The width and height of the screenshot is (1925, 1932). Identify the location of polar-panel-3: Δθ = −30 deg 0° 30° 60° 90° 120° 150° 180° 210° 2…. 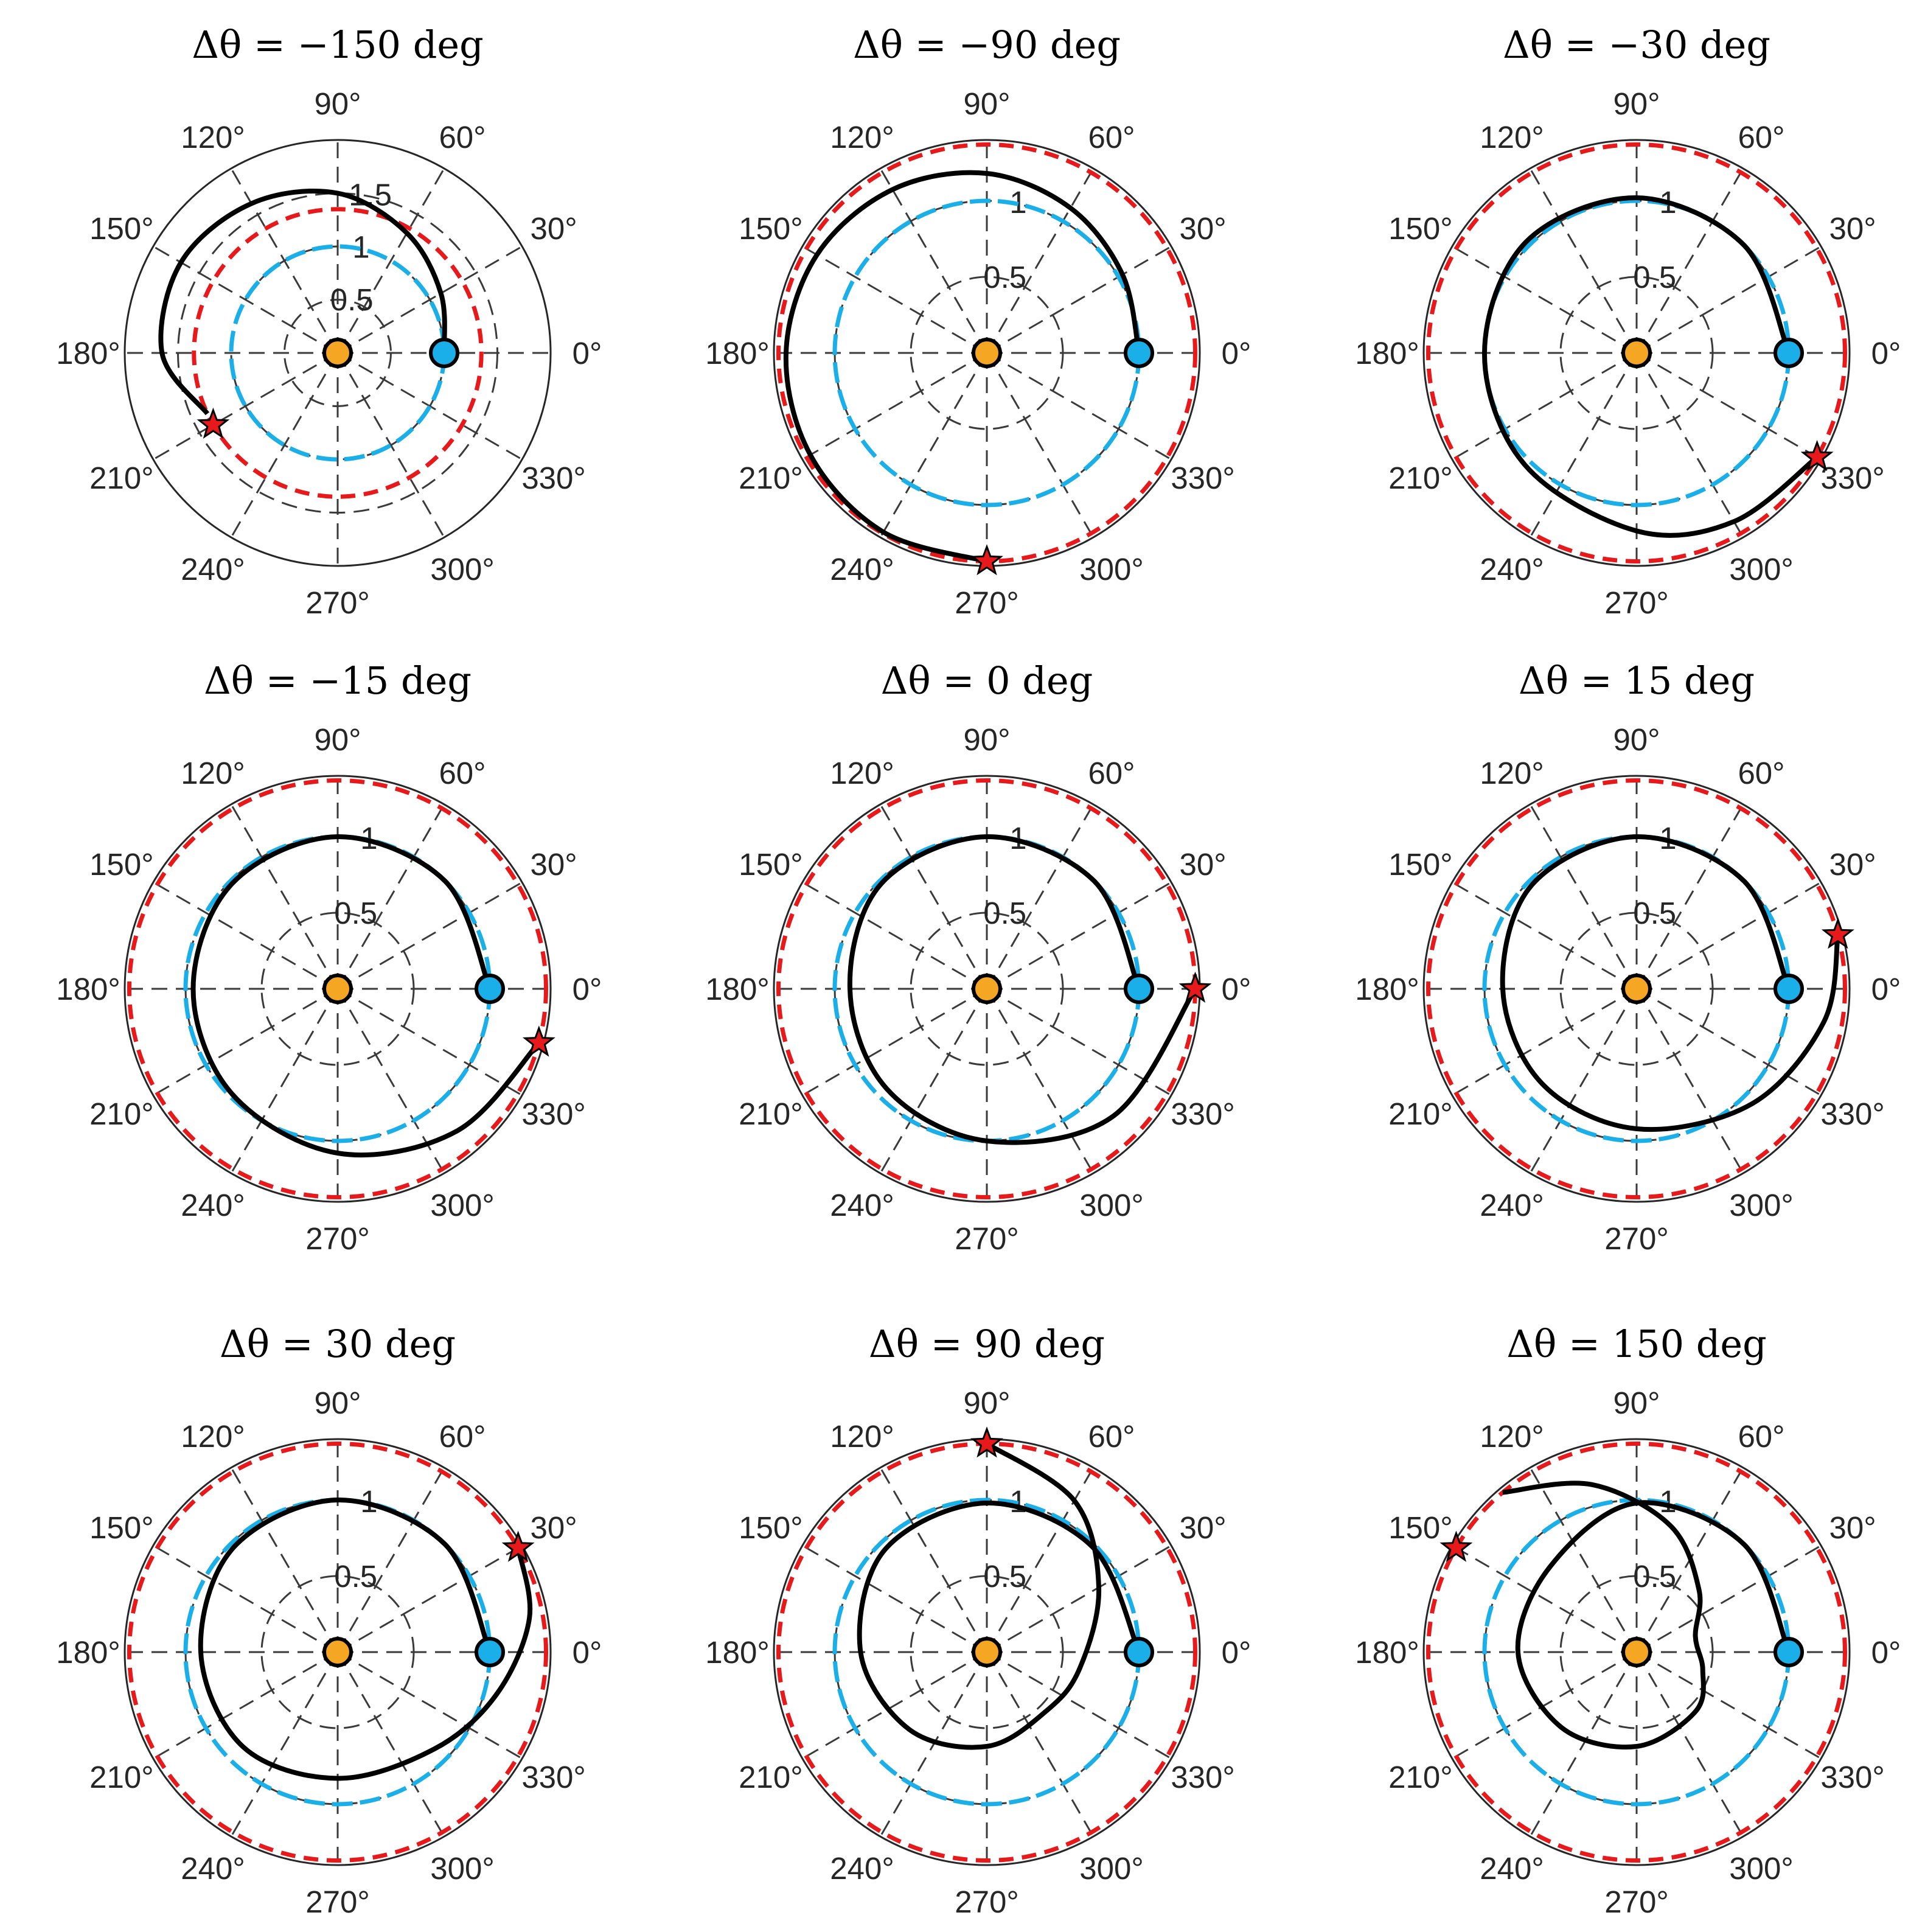
(1628, 321).